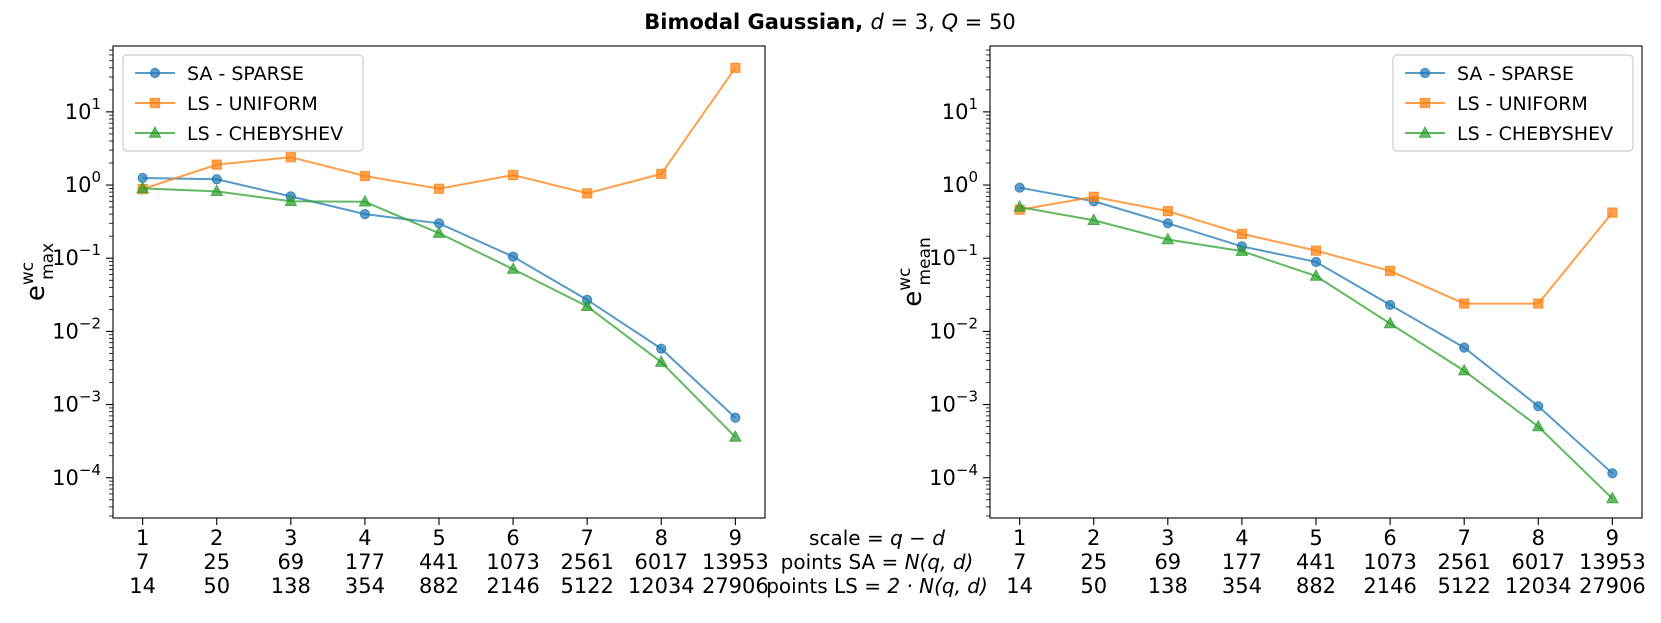 The width and height of the screenshot is (1661, 623). I want to click on xtick-label: 50, so click(216, 586).